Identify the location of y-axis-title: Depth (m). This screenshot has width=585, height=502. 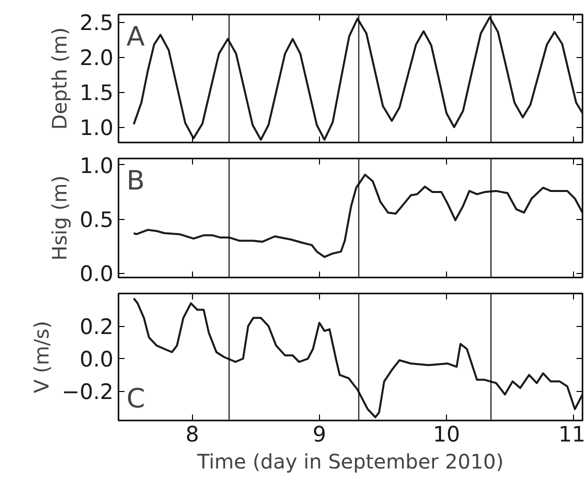
(60, 78).